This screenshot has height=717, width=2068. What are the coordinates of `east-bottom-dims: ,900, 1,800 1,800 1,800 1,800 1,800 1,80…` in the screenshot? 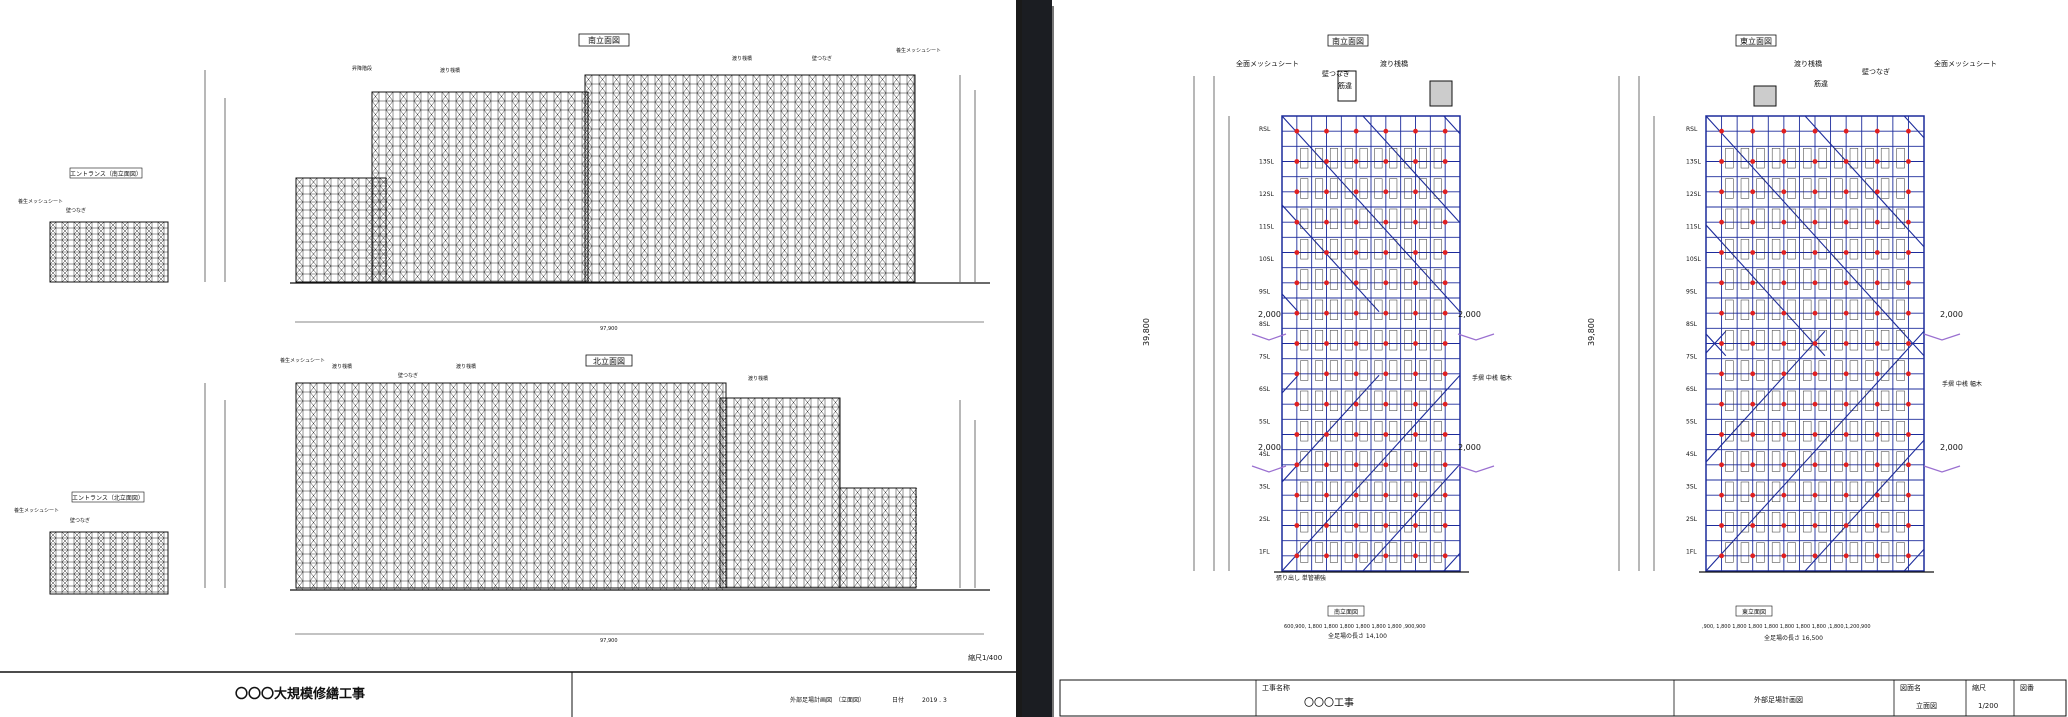 It's located at (1786, 627).